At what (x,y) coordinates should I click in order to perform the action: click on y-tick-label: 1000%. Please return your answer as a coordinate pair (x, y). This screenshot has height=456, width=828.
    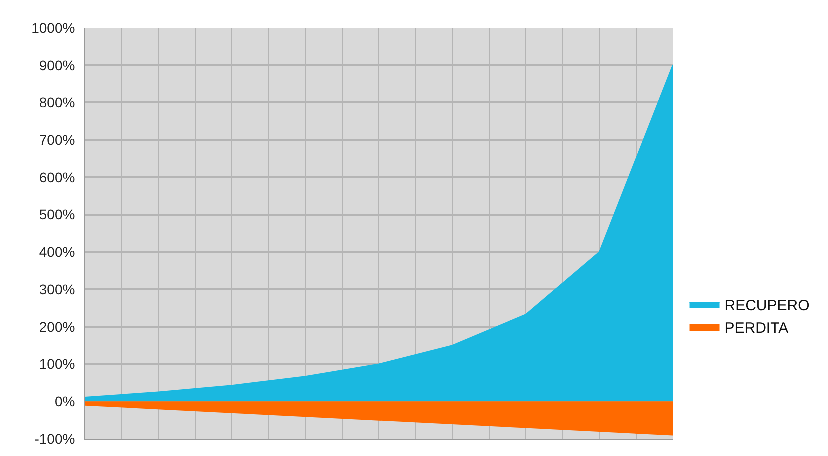
    Looking at the image, I should click on (54, 28).